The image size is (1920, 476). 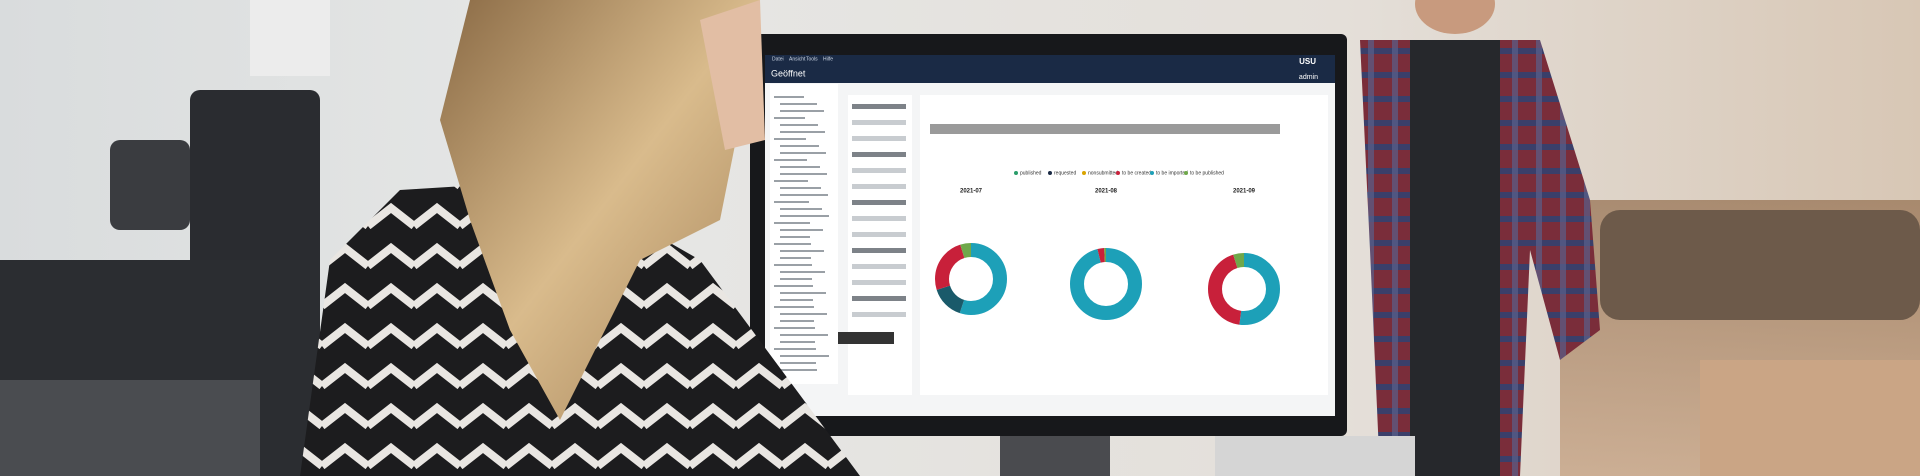 What do you see at coordinates (600, 210) in the screenshot?
I see `woman-hair` at bounding box center [600, 210].